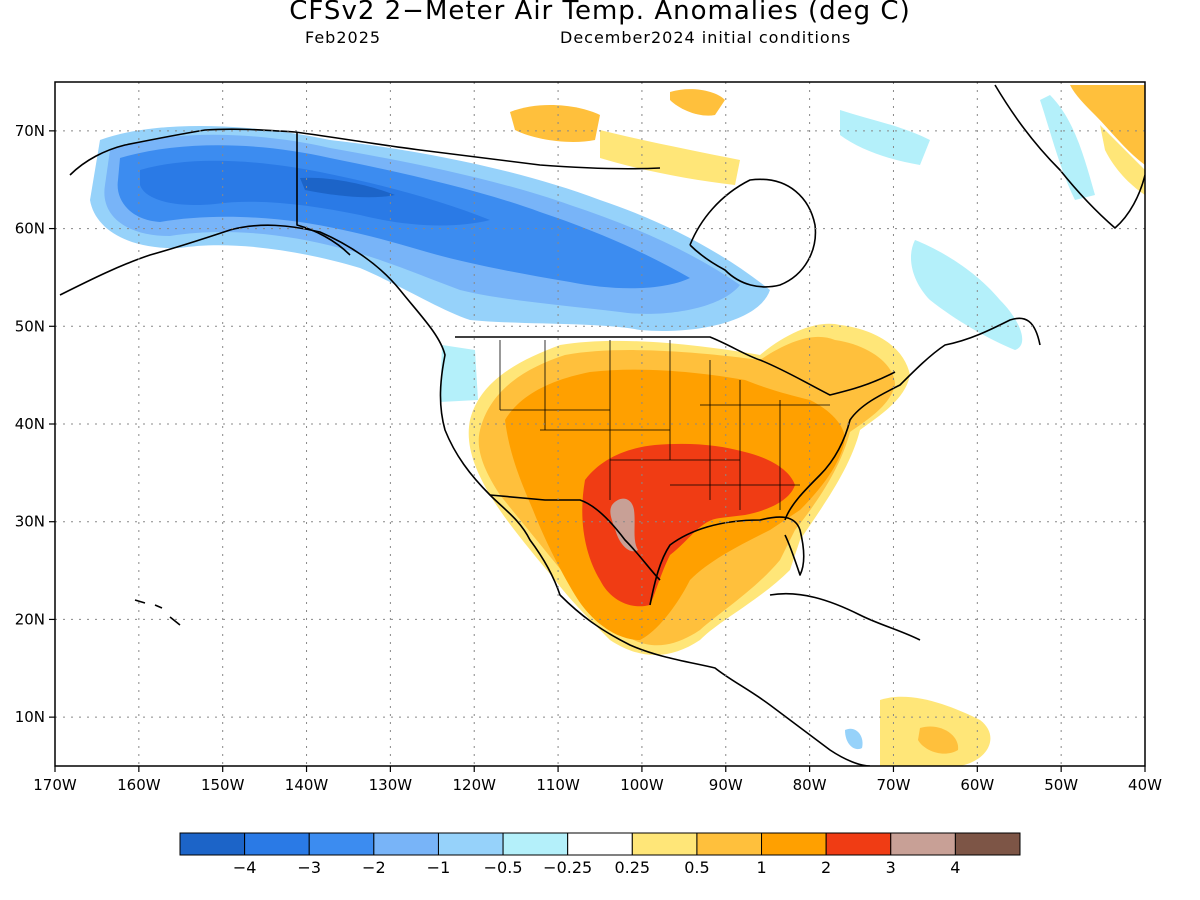  What do you see at coordinates (30, 522) in the screenshot?
I see `latitude-tick-label: 30N` at bounding box center [30, 522].